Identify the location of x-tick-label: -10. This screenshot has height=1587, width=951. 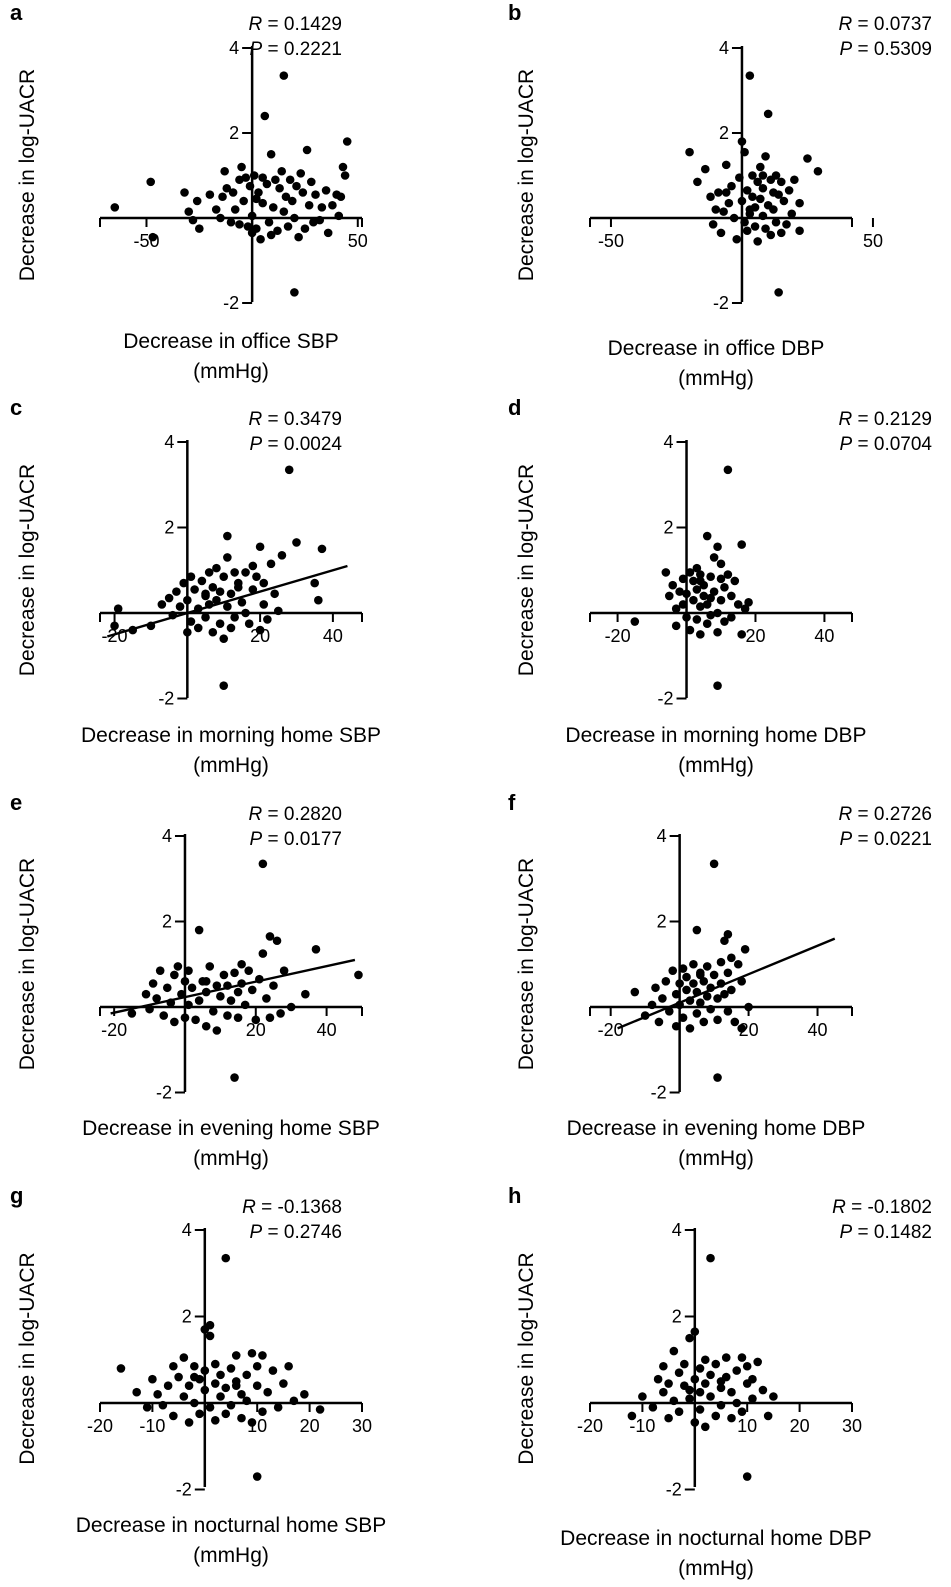
(642, 1426).